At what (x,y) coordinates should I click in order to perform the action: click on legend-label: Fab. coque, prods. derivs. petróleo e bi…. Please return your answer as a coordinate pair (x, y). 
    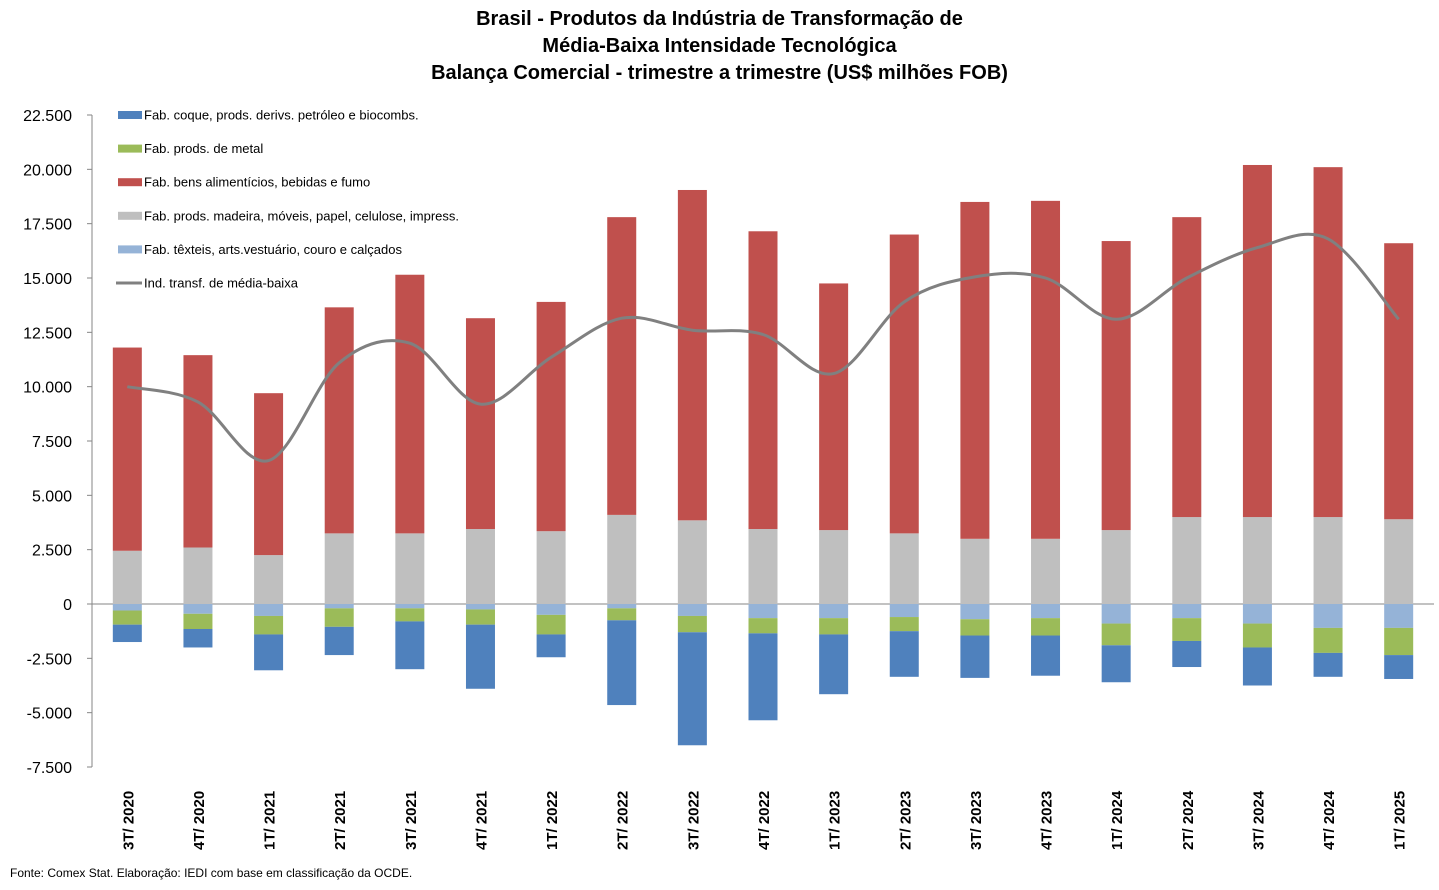
    Looking at the image, I should click on (281, 115).